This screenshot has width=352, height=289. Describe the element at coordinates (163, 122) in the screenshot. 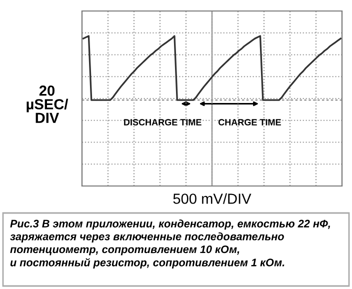

I see `text: DISCHARGE TIME` at that location.